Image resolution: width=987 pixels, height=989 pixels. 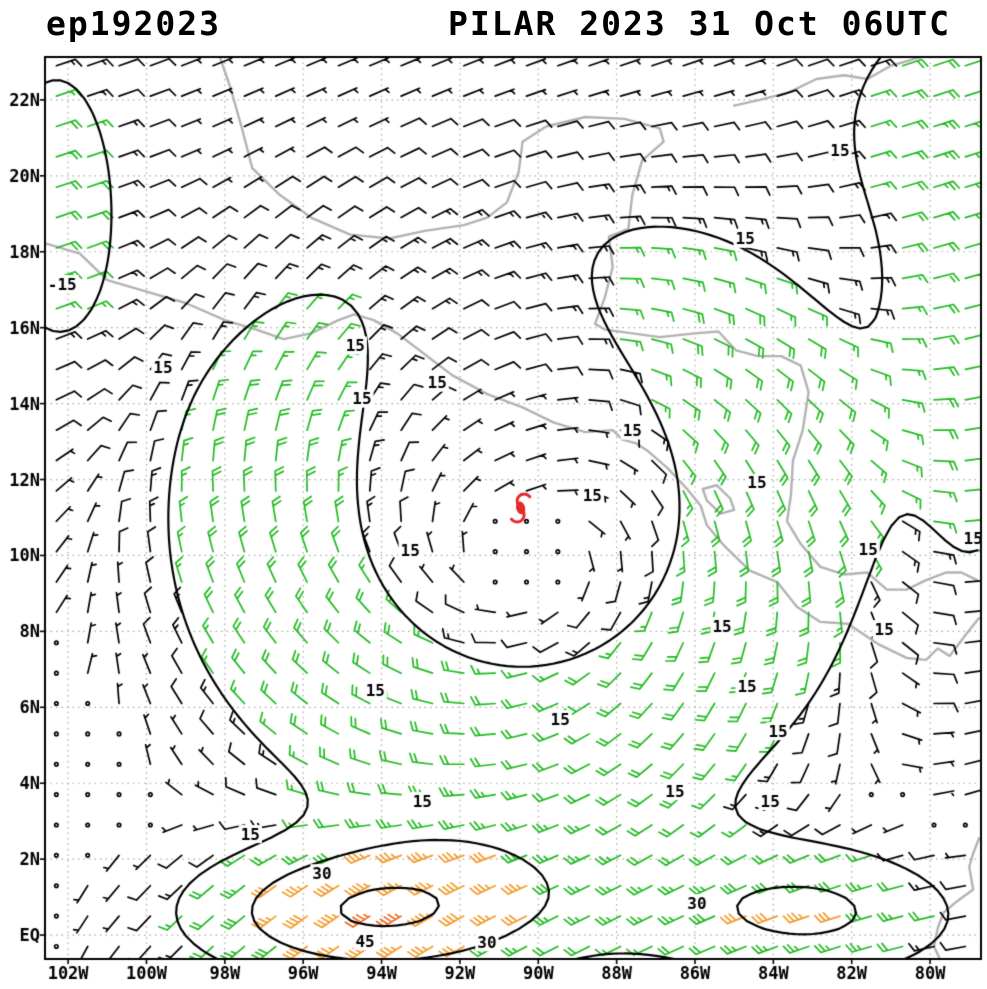 I want to click on storm-id-title: ep192023, so click(x=133, y=23).